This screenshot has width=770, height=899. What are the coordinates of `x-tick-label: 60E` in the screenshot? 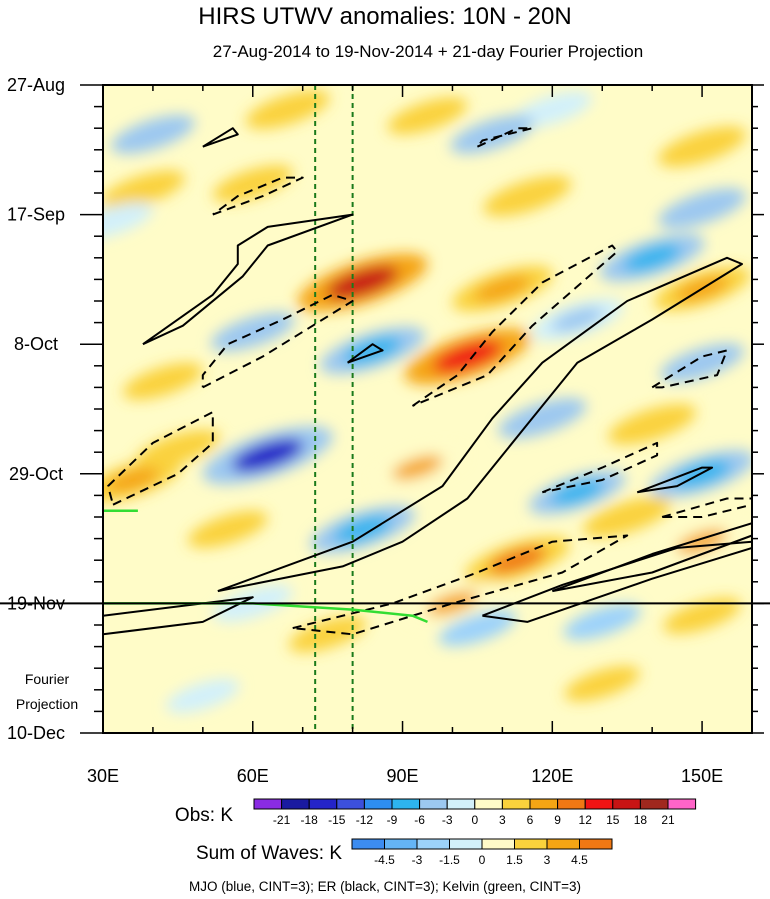 It's located at (253, 776).